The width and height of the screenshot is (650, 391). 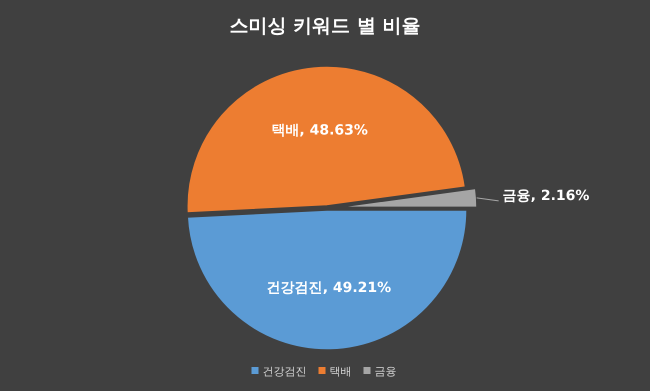 I want to click on legend-label: 금융, so click(x=385, y=371).